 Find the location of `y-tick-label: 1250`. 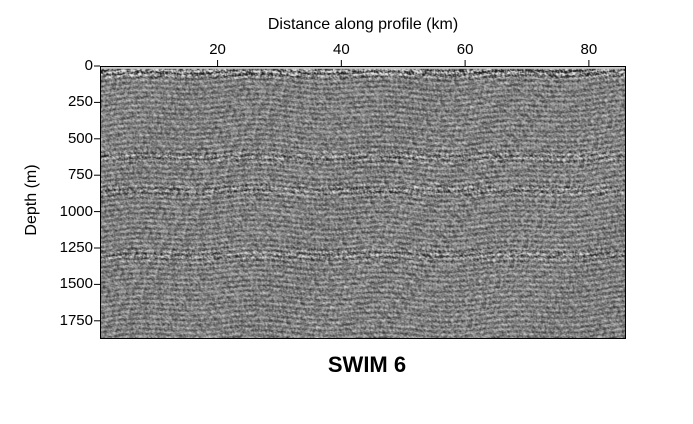

y-tick-label: 1250 is located at coordinates (76, 247).